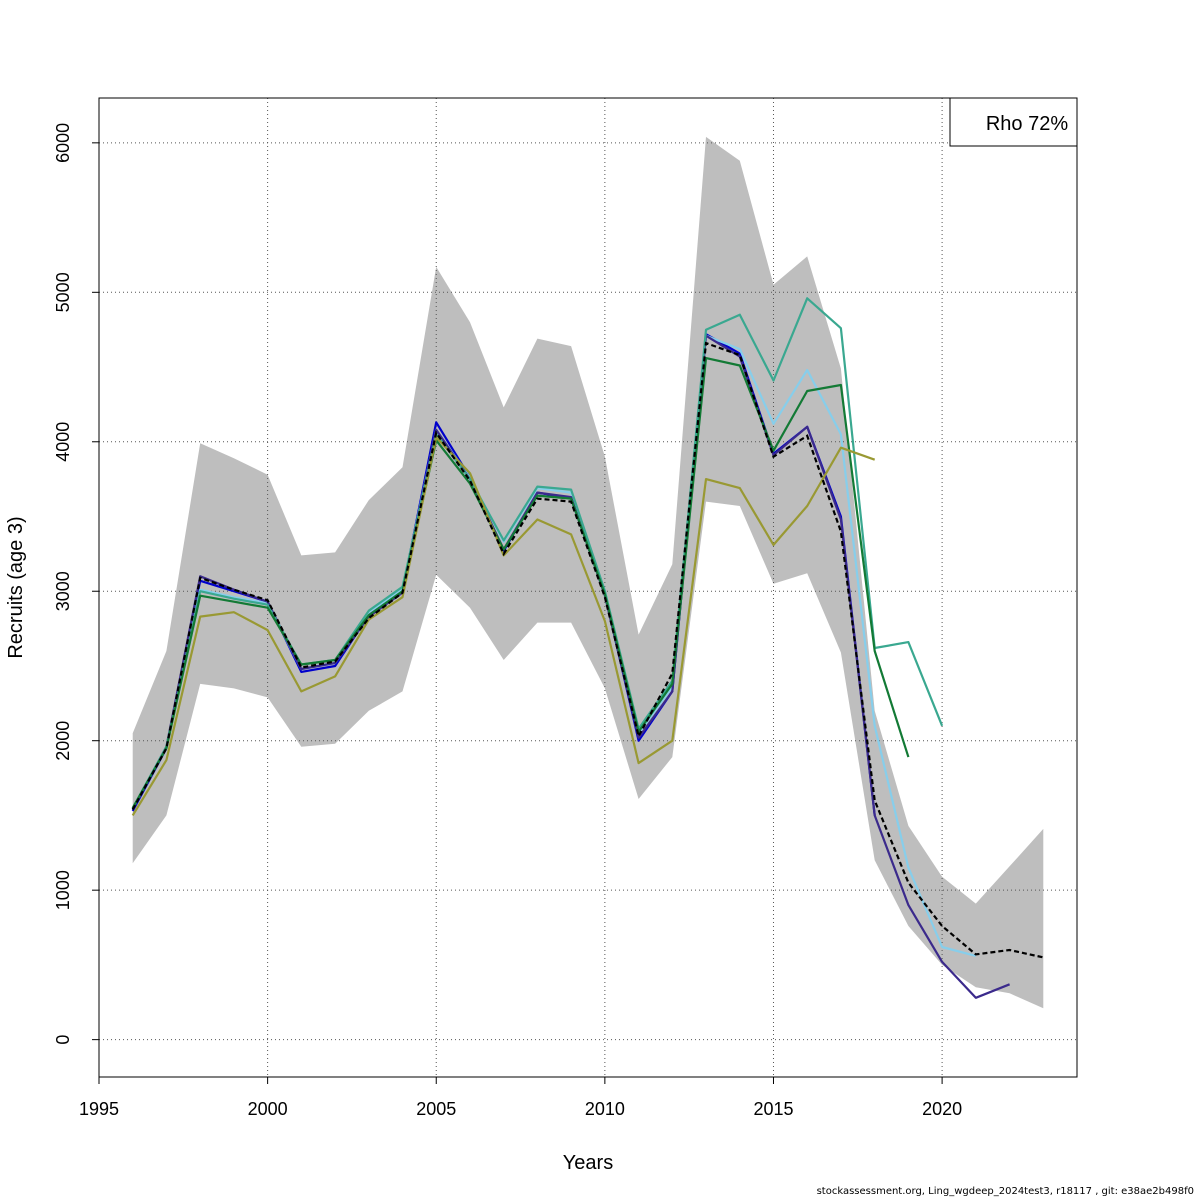  Describe the element at coordinates (1027, 124) in the screenshot. I see `legend-rho-label: Rho 72%` at that location.